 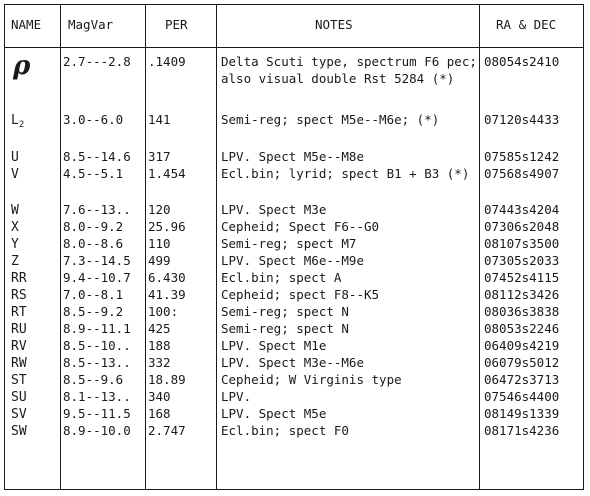 What do you see at coordinates (167, 226) in the screenshot?
I see `period: 25.96` at bounding box center [167, 226].